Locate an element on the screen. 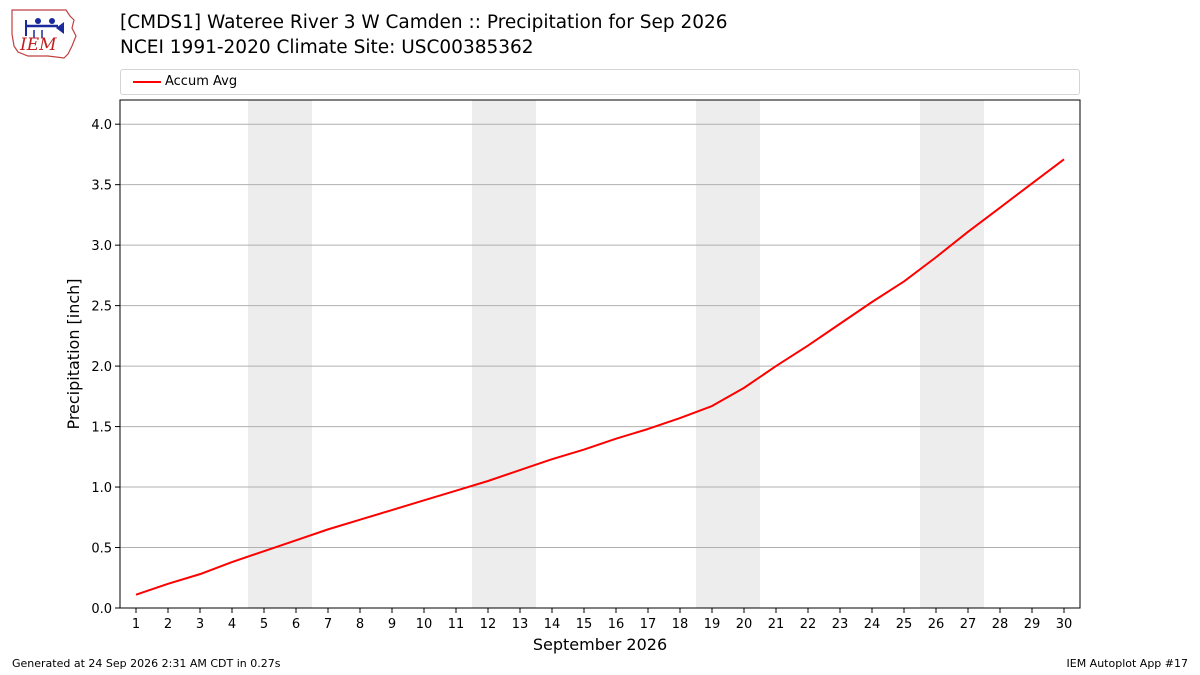 The width and height of the screenshot is (1200, 675). x-tick-label: 11 is located at coordinates (456, 624).